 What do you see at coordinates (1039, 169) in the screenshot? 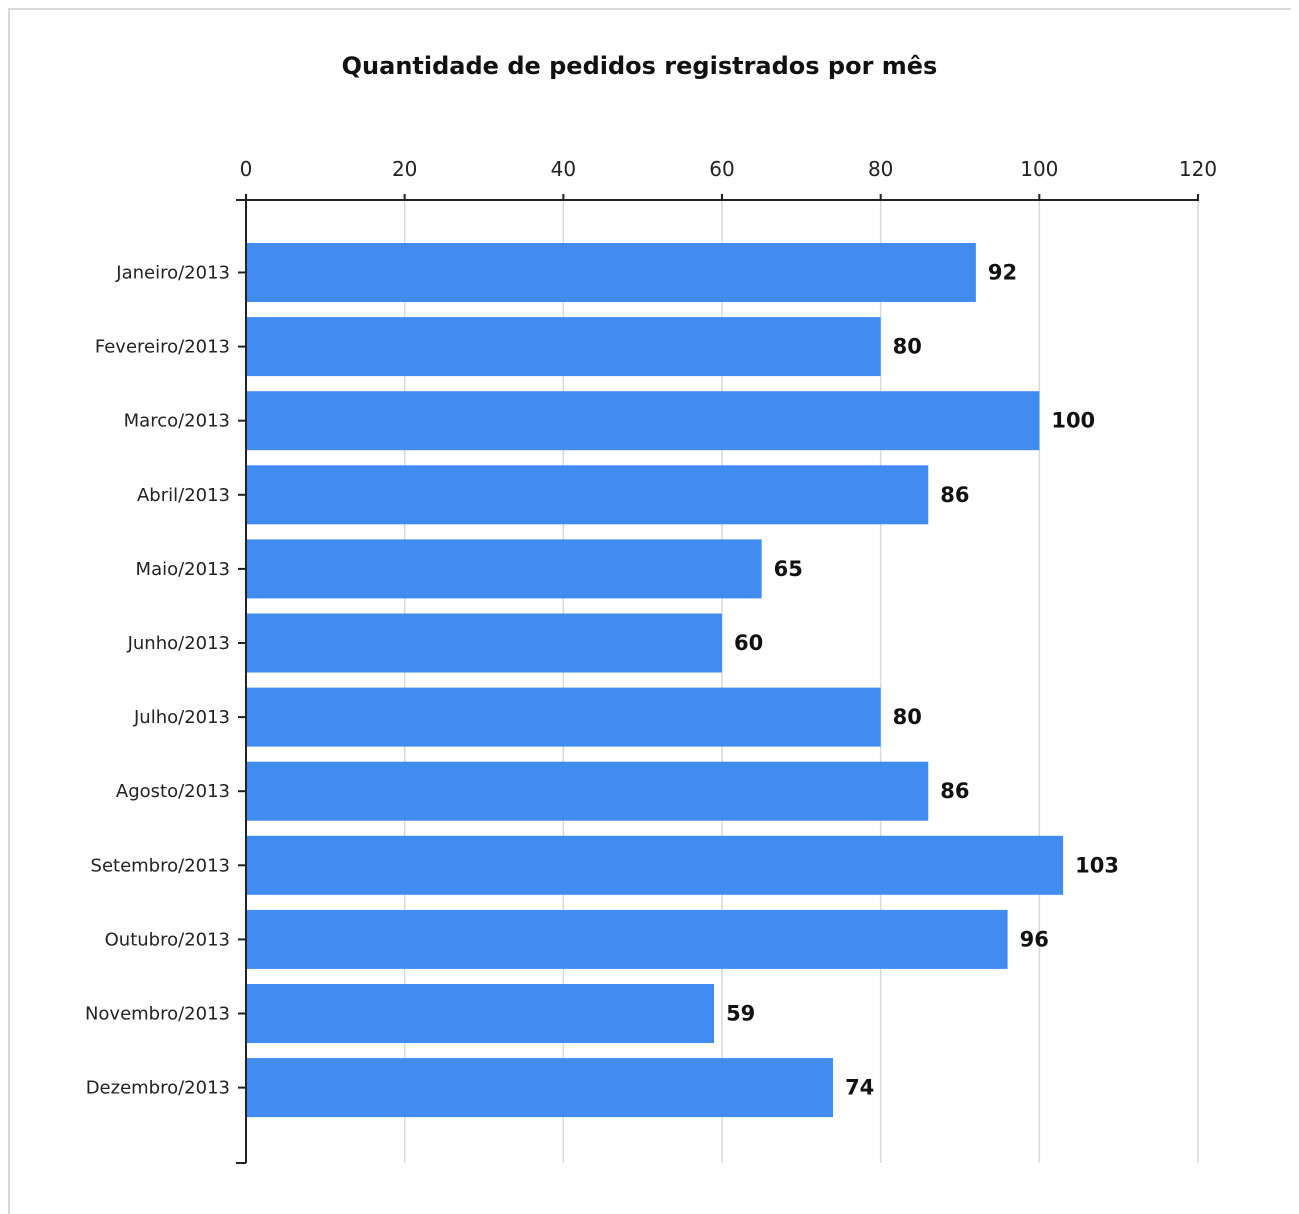
I see `x-tick-label: 100` at bounding box center [1039, 169].